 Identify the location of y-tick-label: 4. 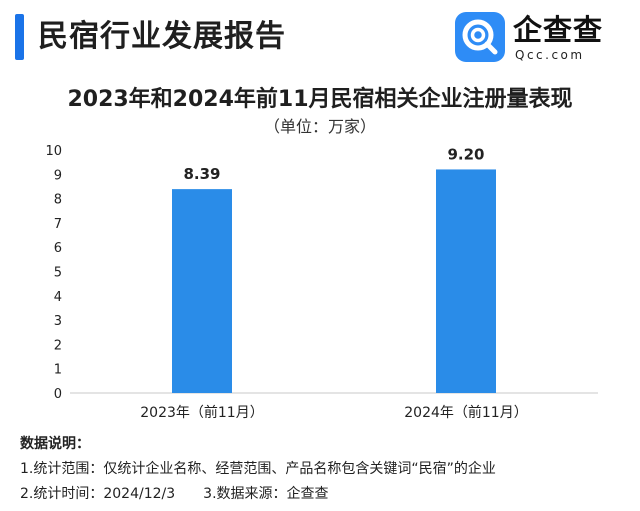
(58, 297).